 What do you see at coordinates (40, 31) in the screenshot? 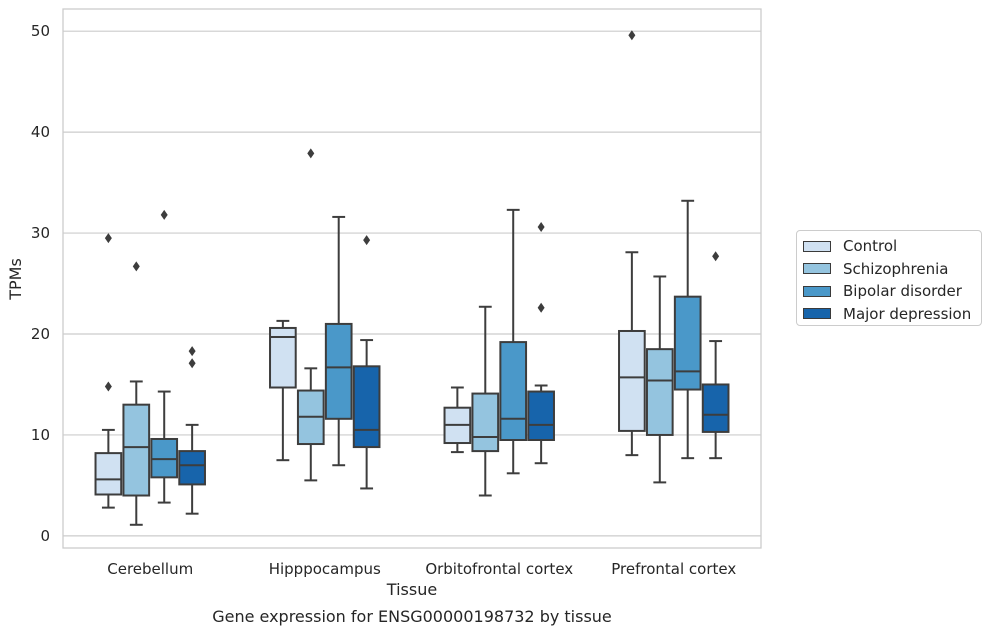
I see `y-tick-label: 50` at bounding box center [40, 31].